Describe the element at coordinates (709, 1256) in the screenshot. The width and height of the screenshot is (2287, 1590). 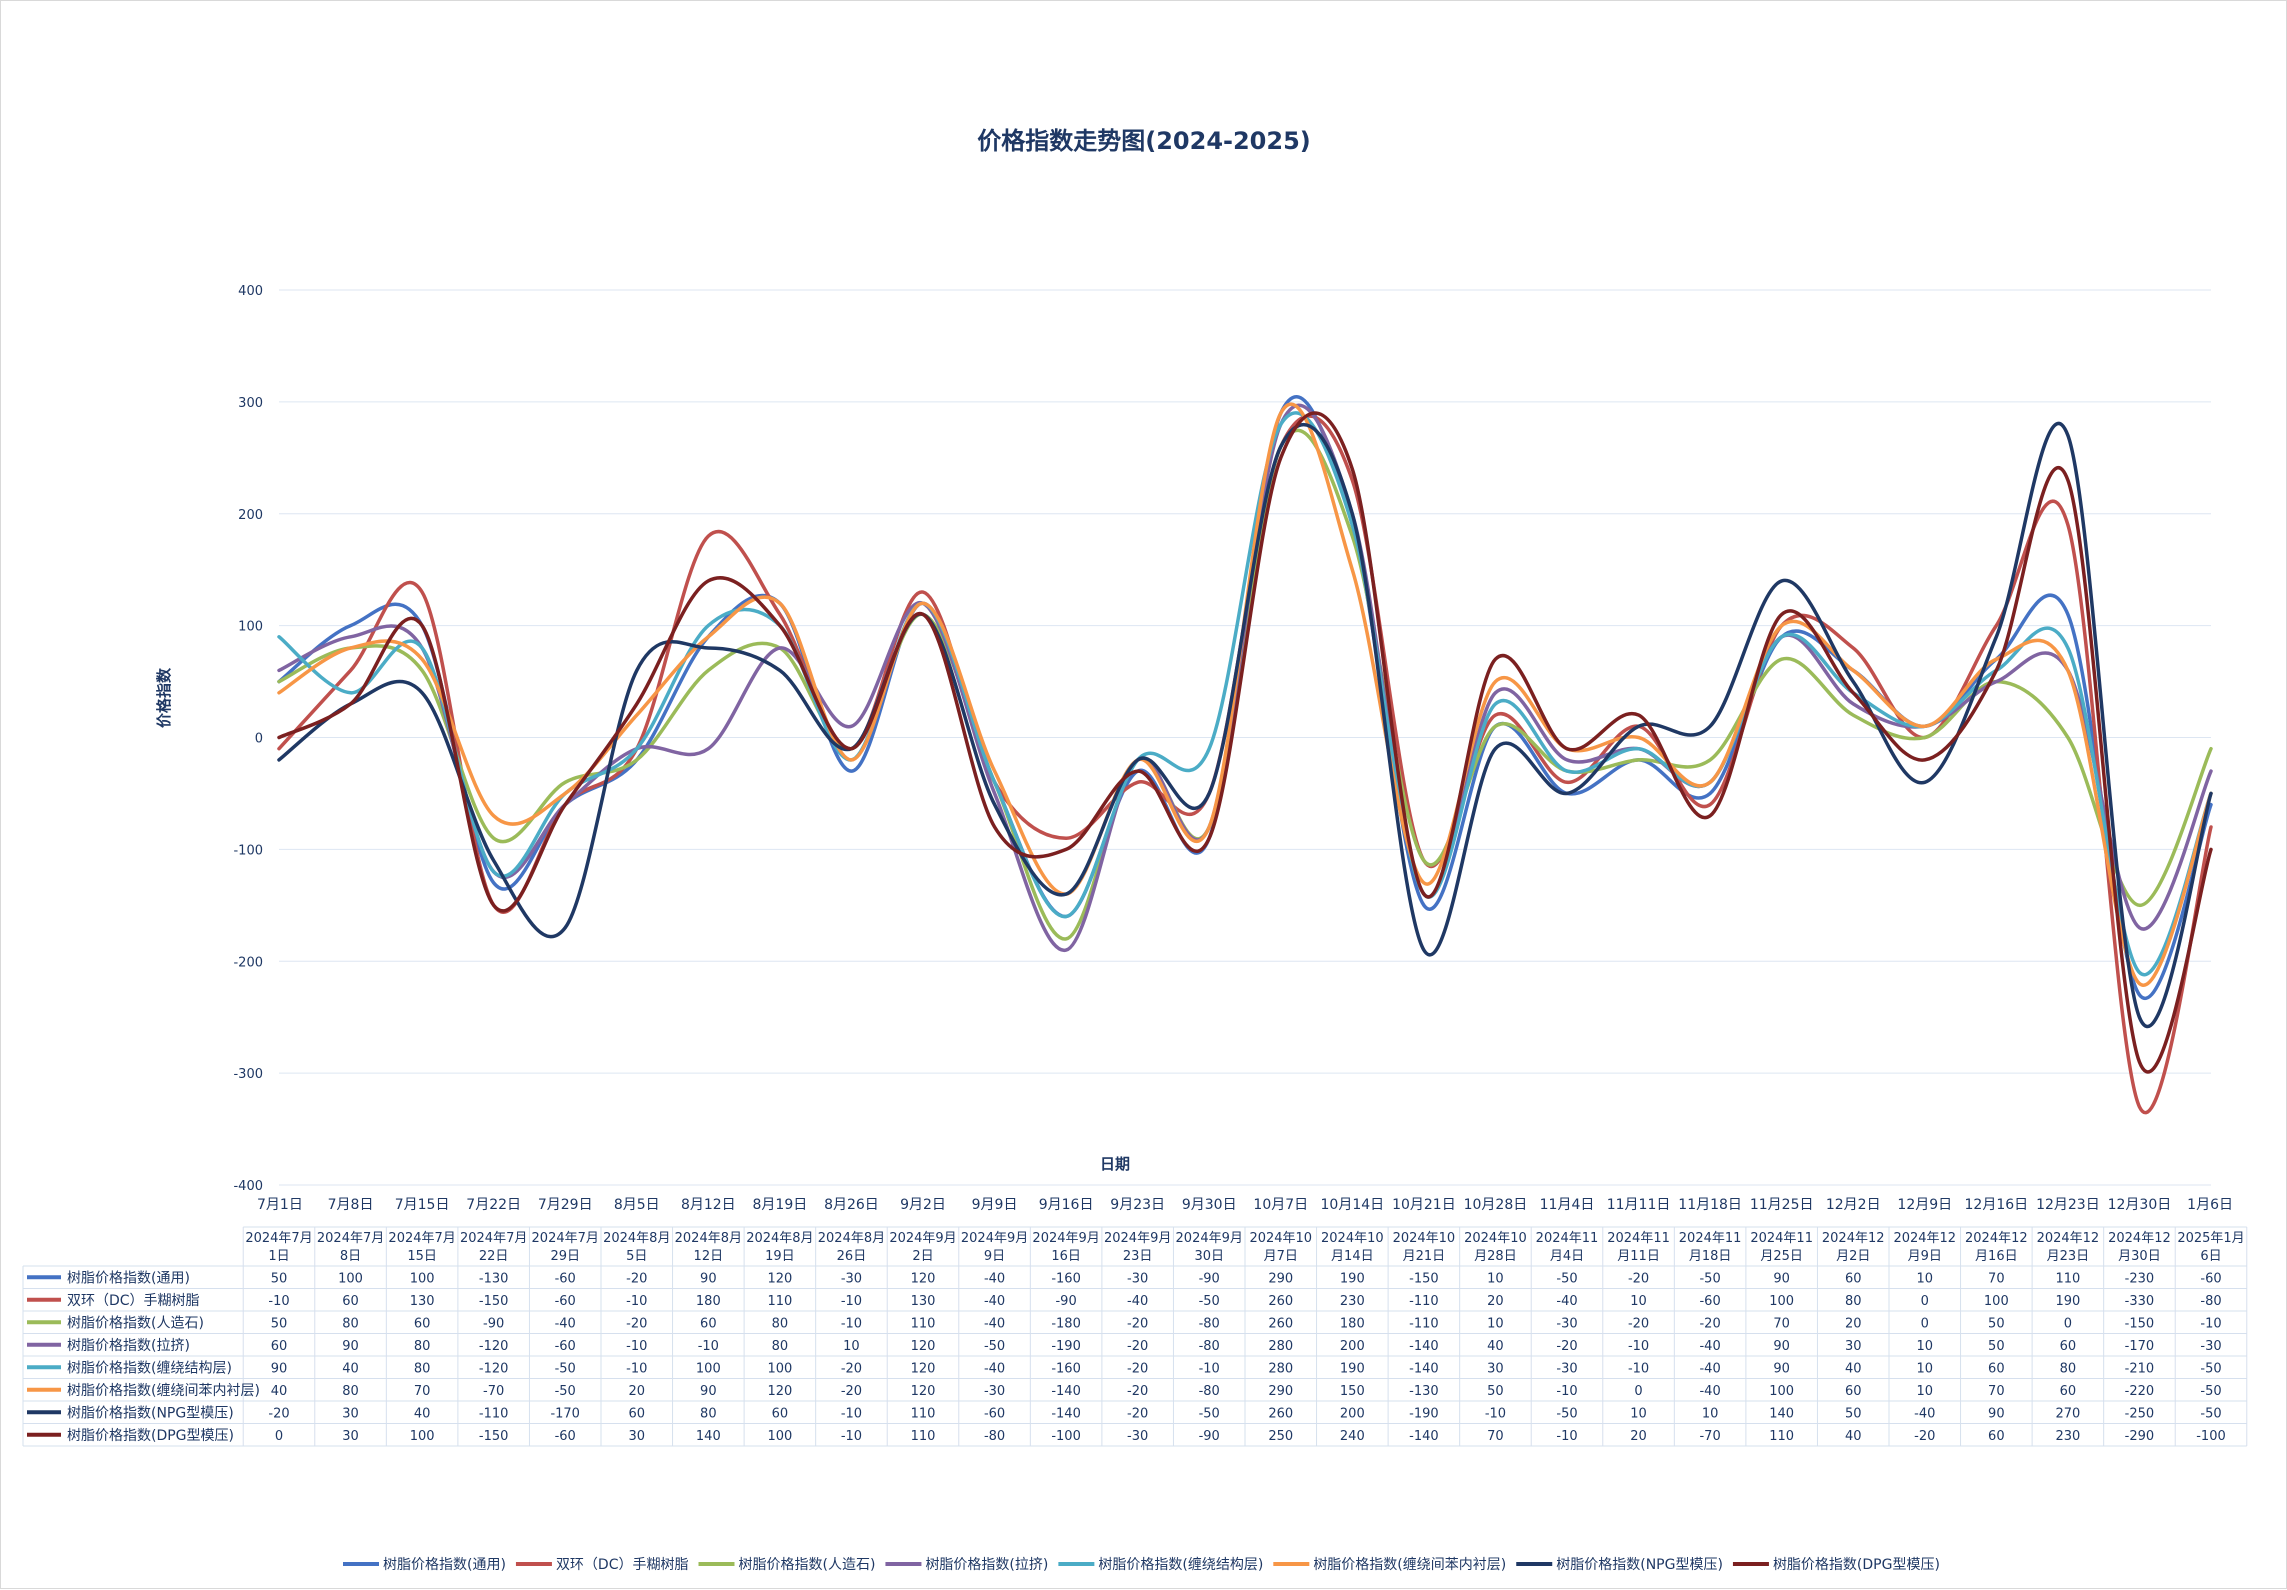
I see `table-header-line2: 12日` at that location.